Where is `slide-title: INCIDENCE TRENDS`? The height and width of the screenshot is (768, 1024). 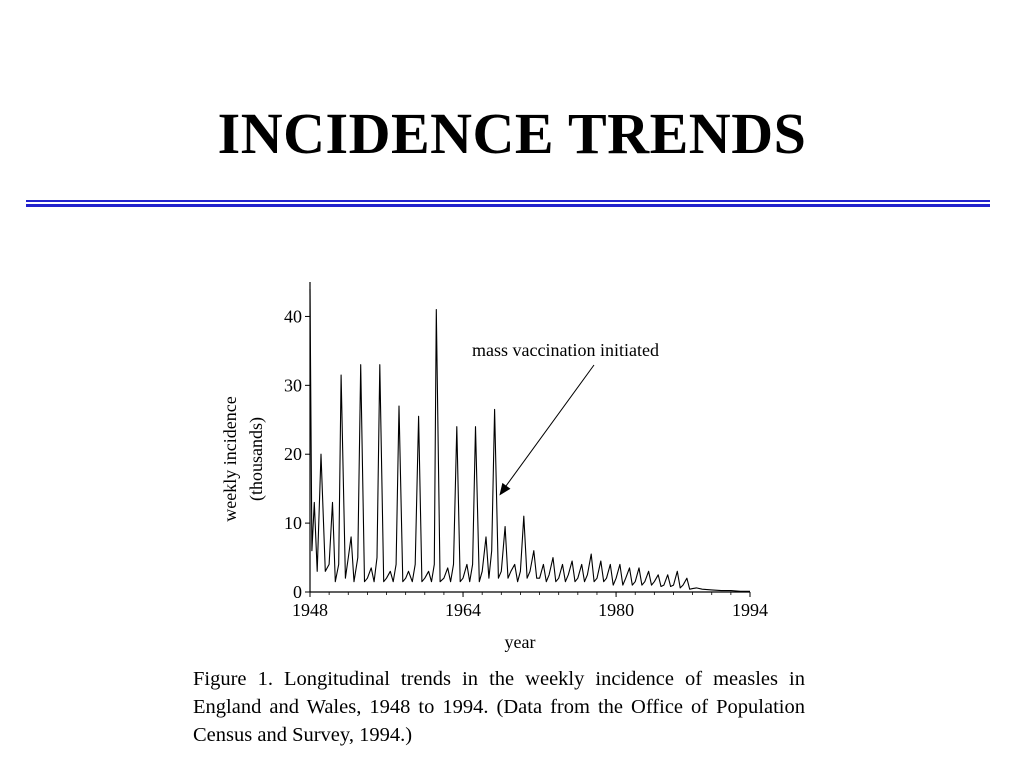
slide-title: INCIDENCE TRENDS is located at coordinates (512, 133).